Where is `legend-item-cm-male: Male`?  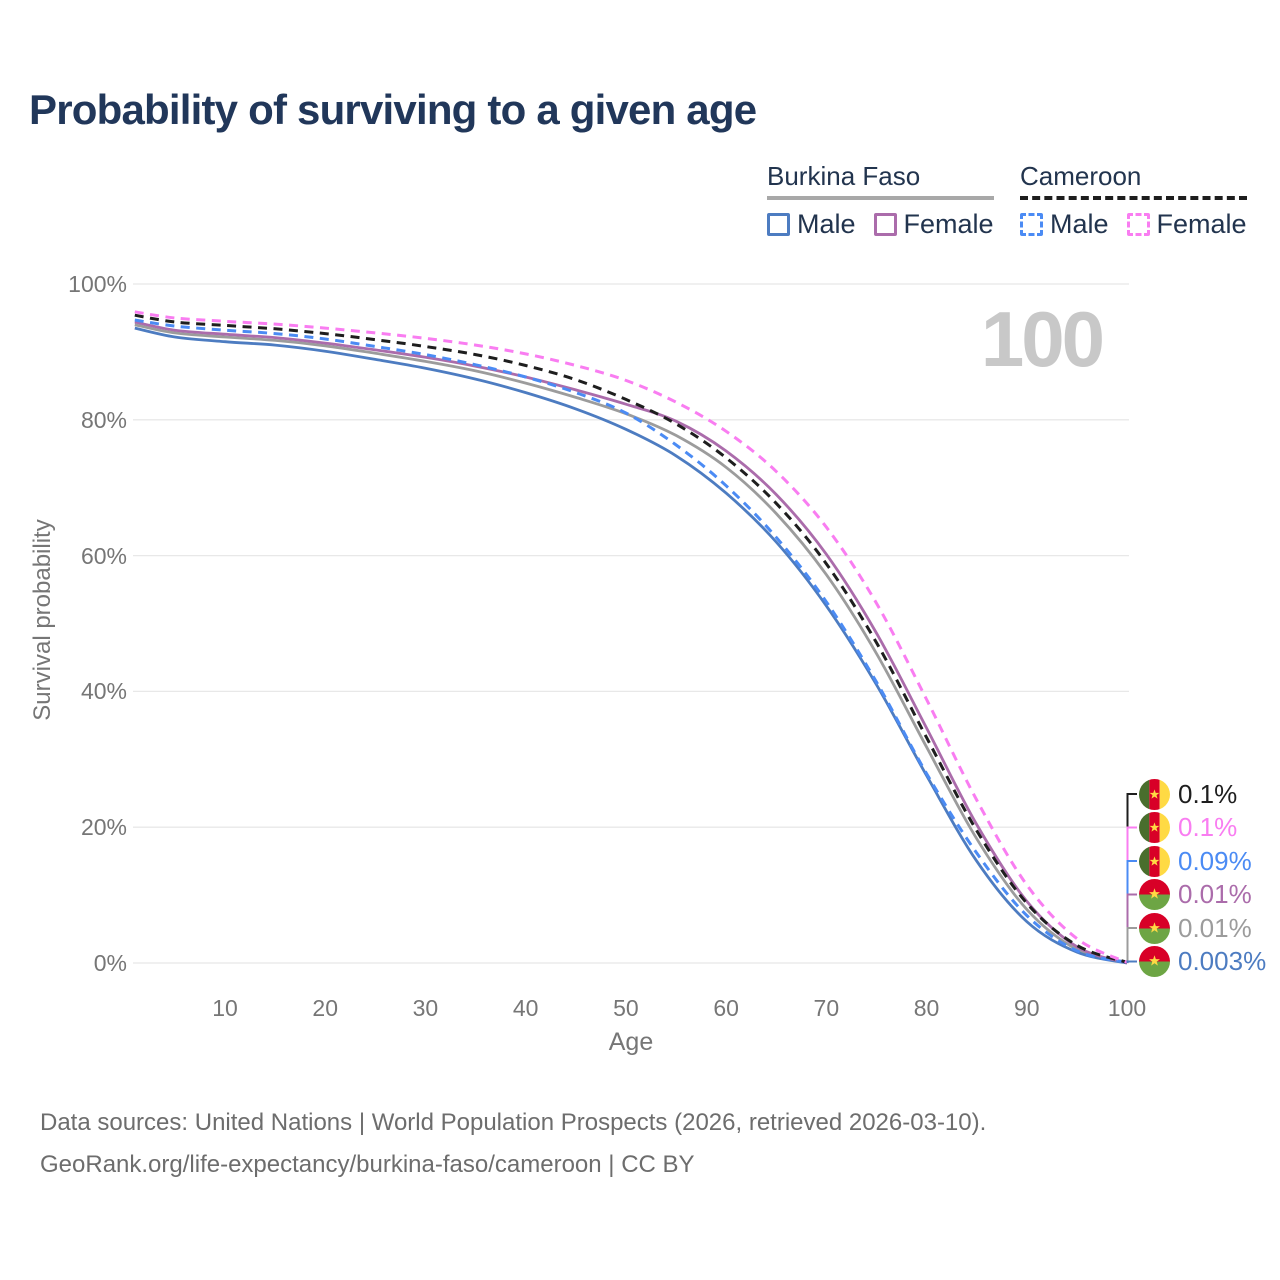 legend-item-cm-male: Male is located at coordinates (1064, 224).